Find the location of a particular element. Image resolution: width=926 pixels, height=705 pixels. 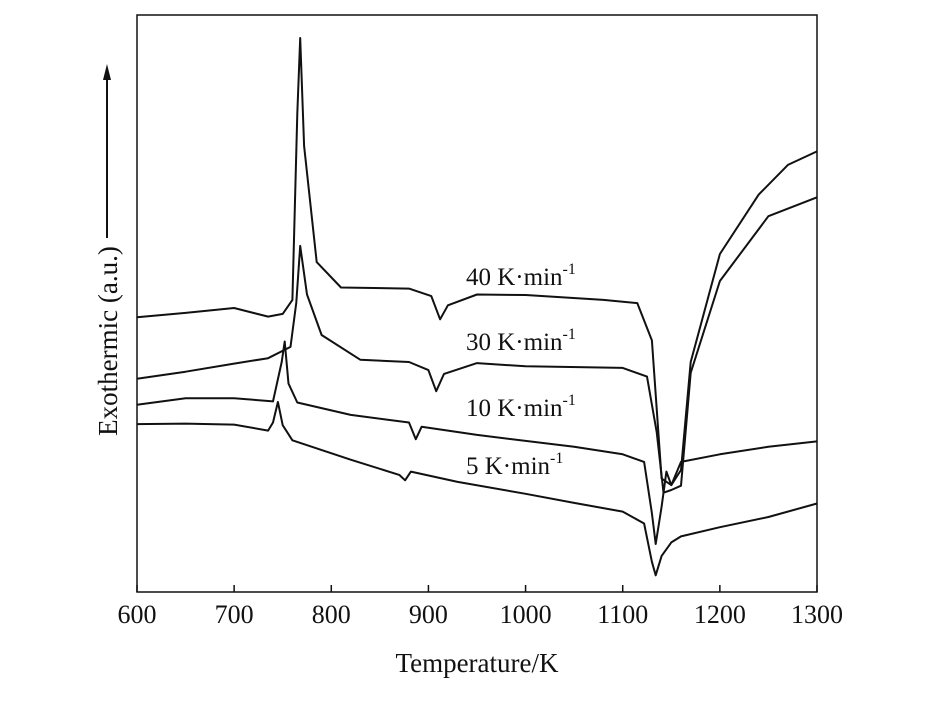

series-label-1: 30 K·min-1 is located at coordinates (521, 341).